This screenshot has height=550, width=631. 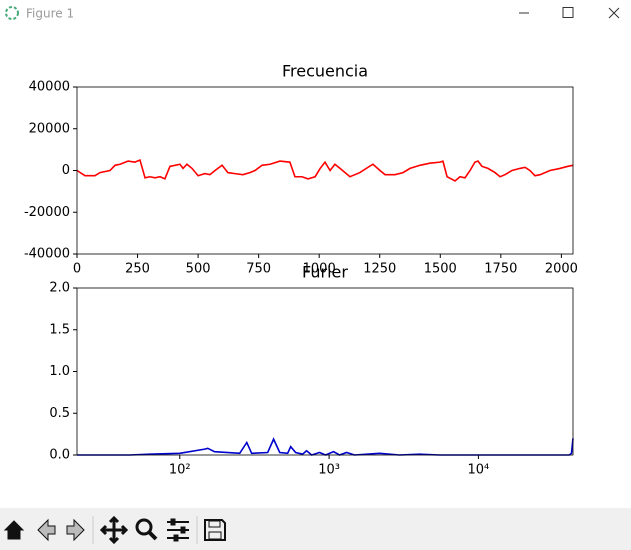 What do you see at coordinates (50, 14) in the screenshot?
I see `window-title: Figure 1` at bounding box center [50, 14].